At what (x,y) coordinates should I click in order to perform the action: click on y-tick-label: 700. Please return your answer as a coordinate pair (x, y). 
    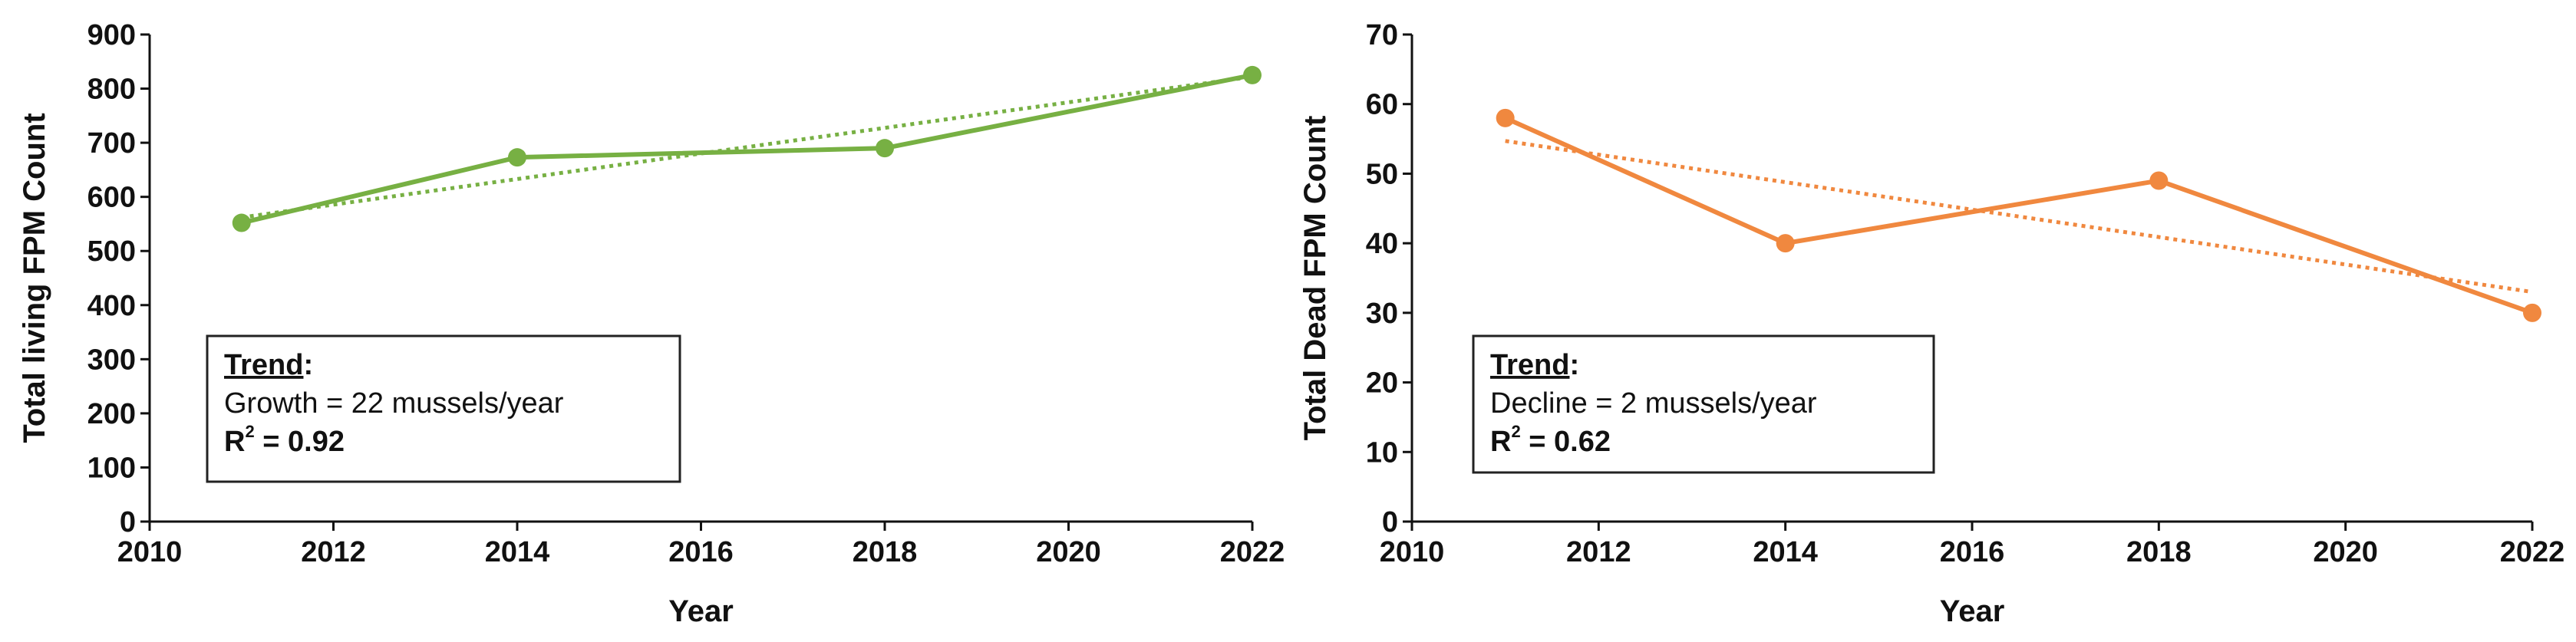
    Looking at the image, I should click on (112, 144).